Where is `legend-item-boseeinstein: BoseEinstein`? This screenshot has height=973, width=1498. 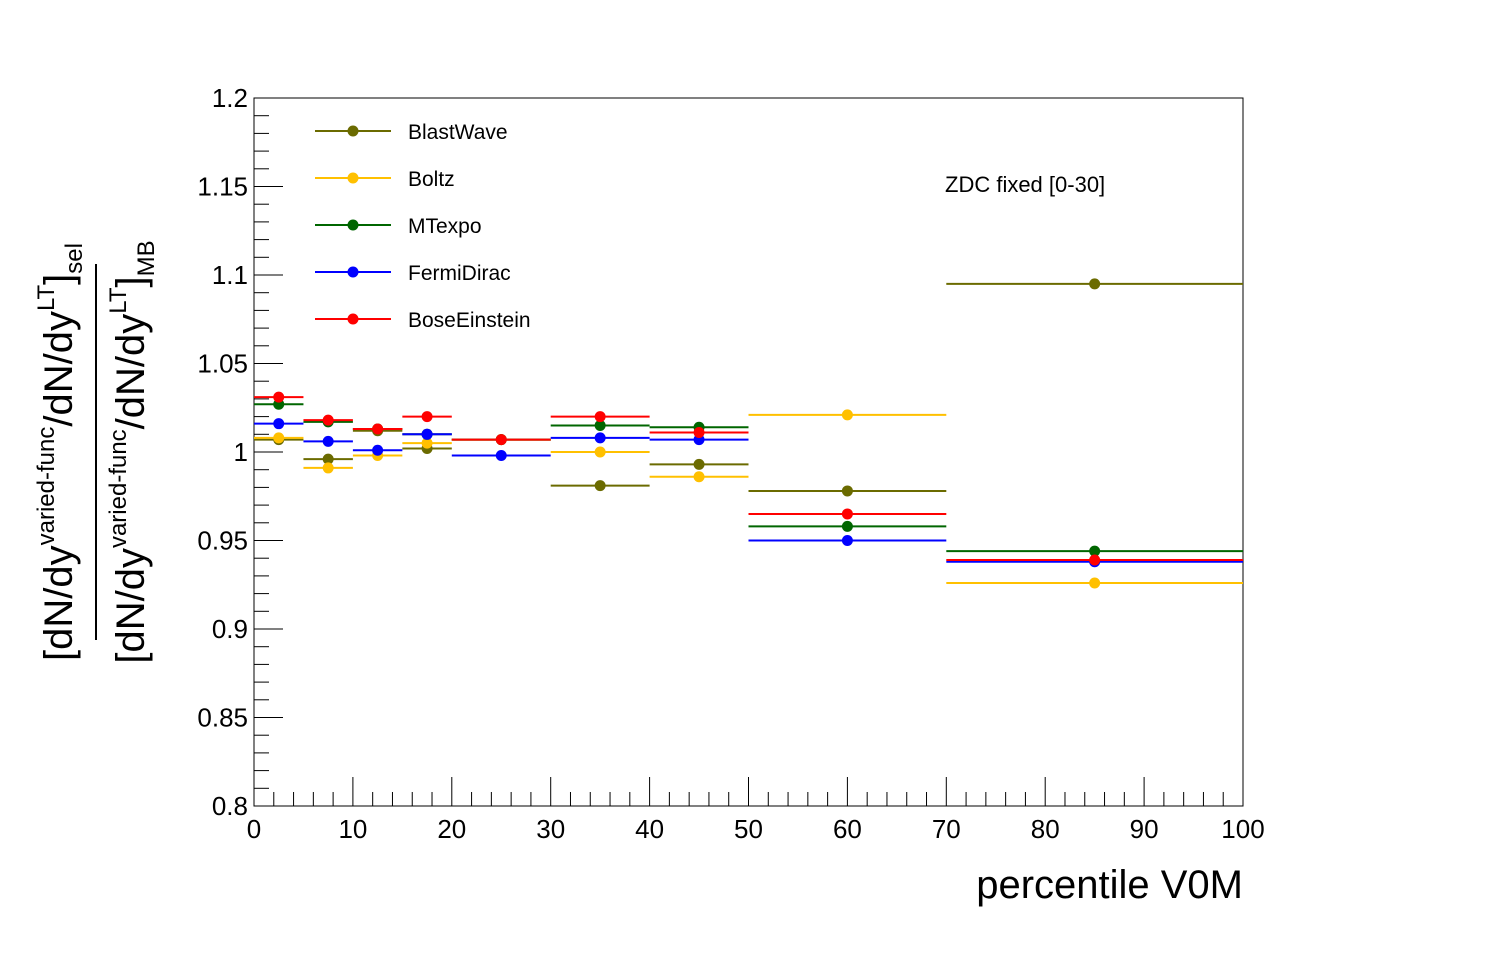
legend-item-boseeinstein: BoseEinstein is located at coordinates (423, 320).